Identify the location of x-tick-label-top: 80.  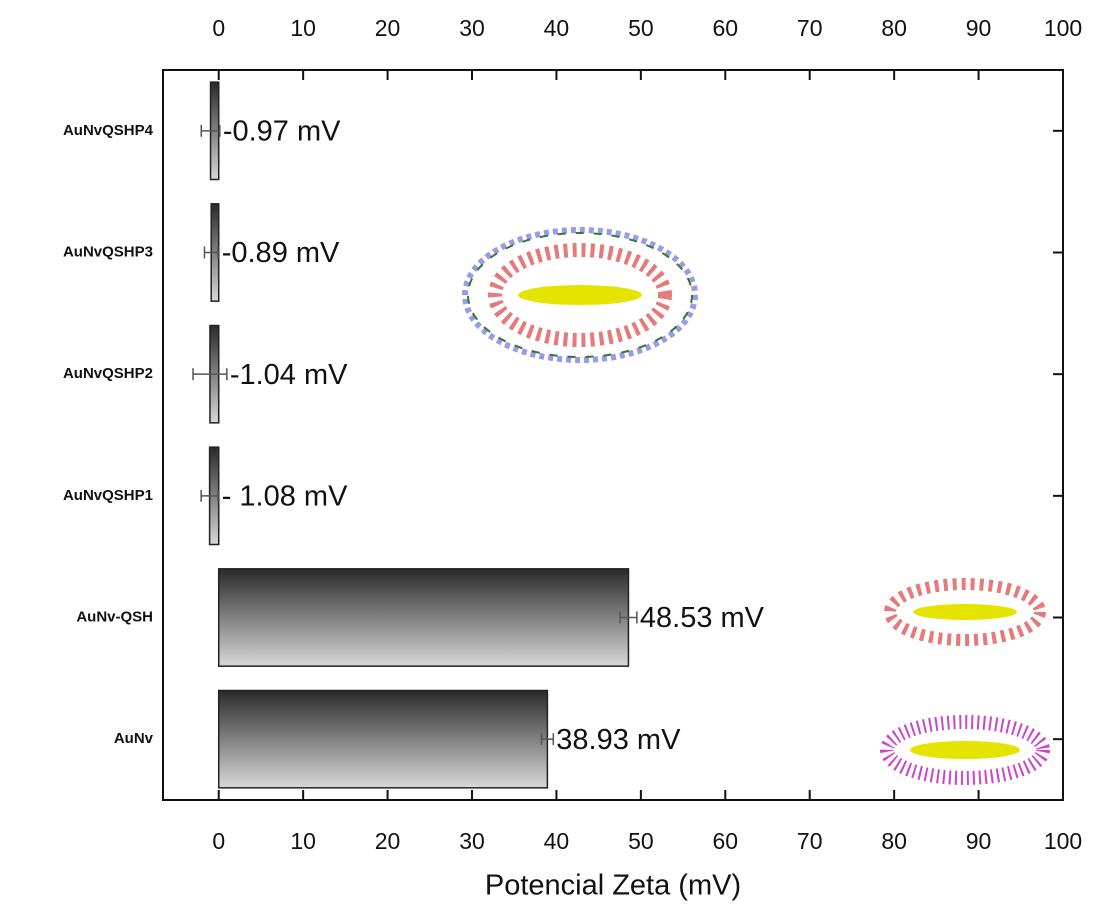
(894, 28).